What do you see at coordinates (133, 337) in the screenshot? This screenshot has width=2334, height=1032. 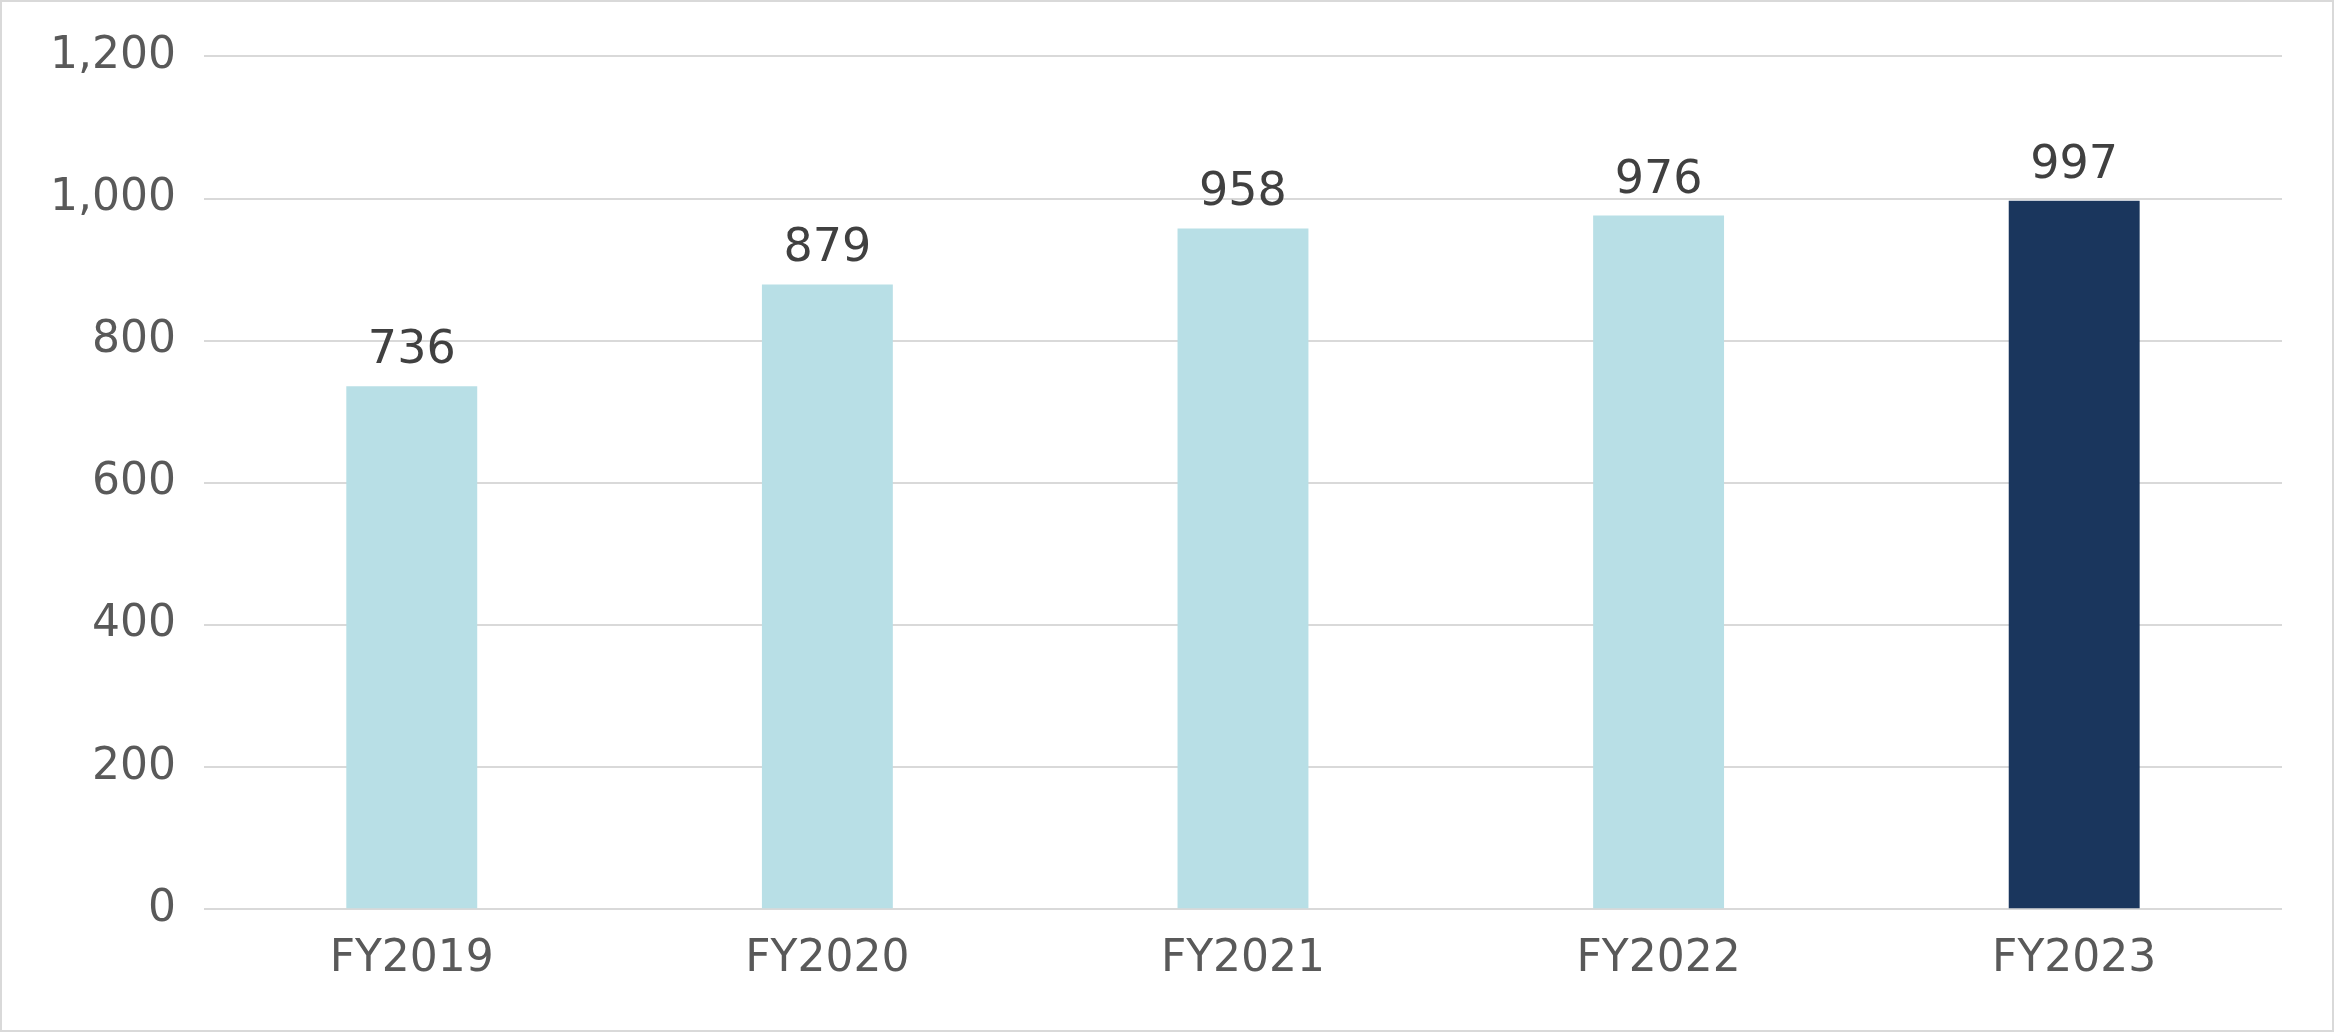 I see `y-tick-label: 800` at bounding box center [133, 337].